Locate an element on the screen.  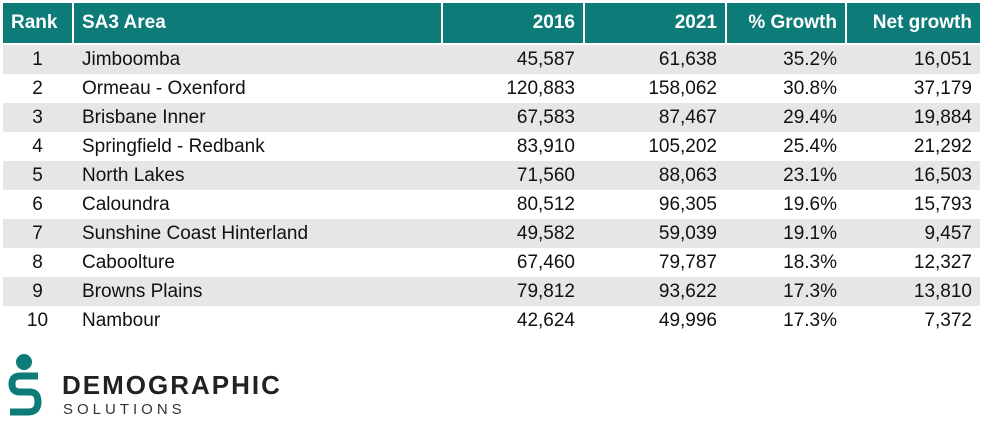
logo-tagline: SOLUTIONS is located at coordinates (124, 409).